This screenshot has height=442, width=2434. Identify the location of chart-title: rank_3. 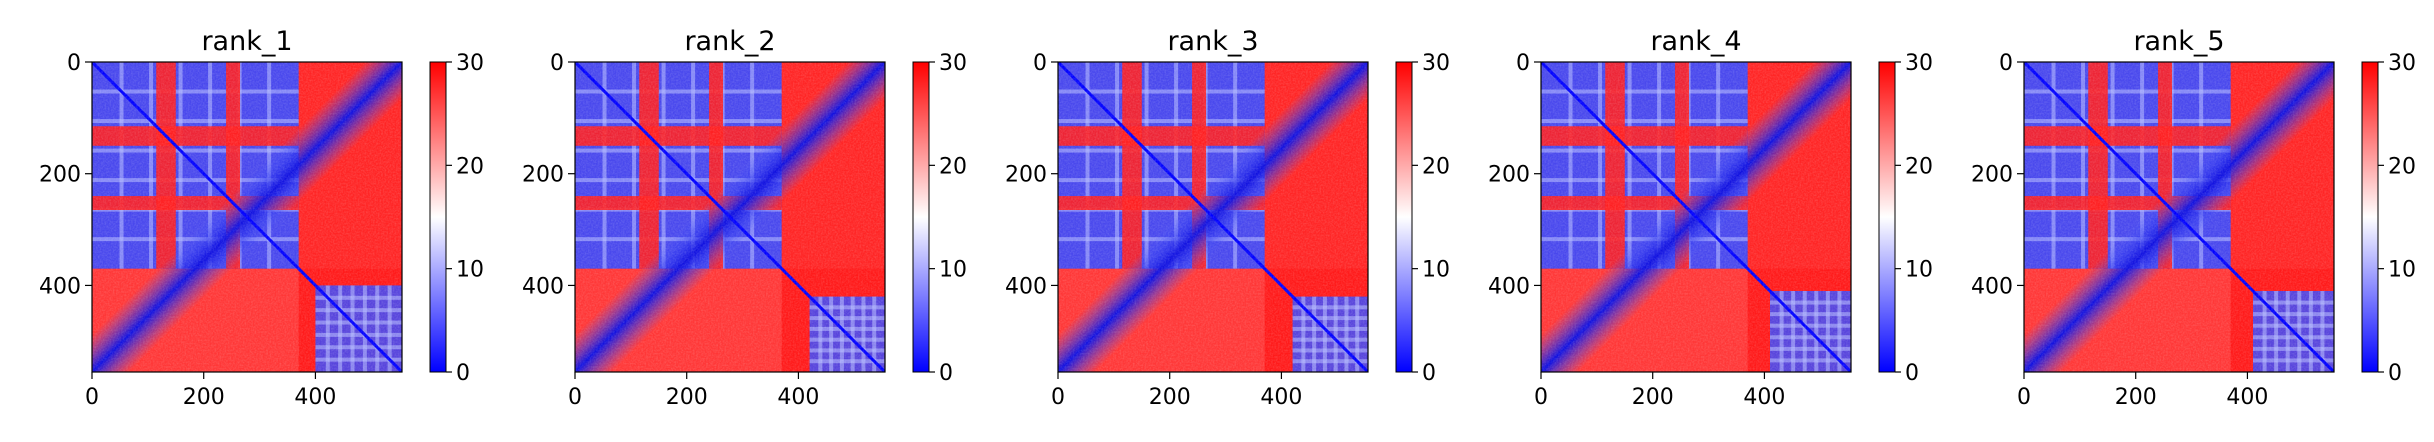
(1212, 41).